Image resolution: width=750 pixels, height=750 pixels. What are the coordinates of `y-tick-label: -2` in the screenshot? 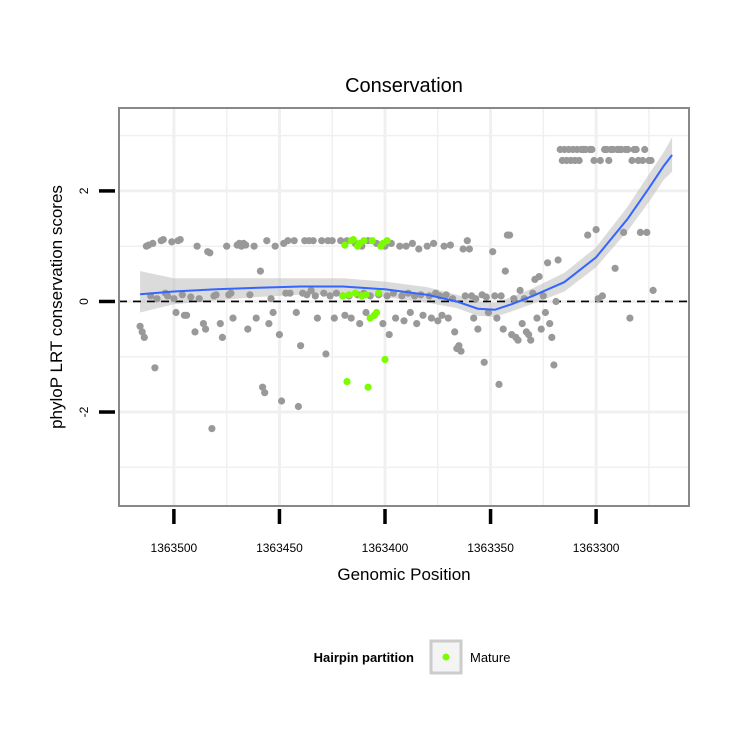 It's located at (84, 411).